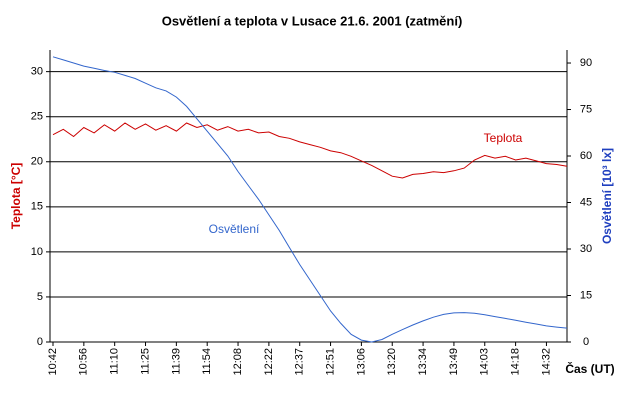  Describe the element at coordinates (586, 63) in the screenshot. I see `y2-tick-label: 90` at that location.